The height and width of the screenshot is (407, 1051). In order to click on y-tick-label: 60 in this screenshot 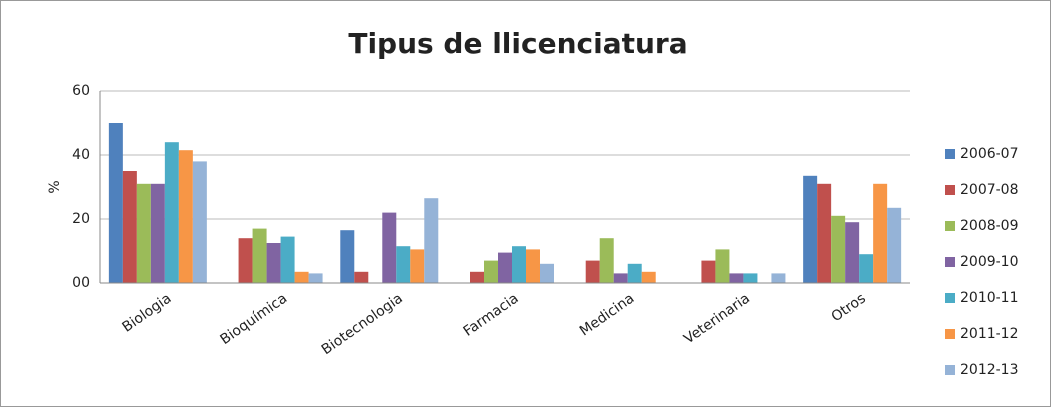, I will do `click(81, 91)`.